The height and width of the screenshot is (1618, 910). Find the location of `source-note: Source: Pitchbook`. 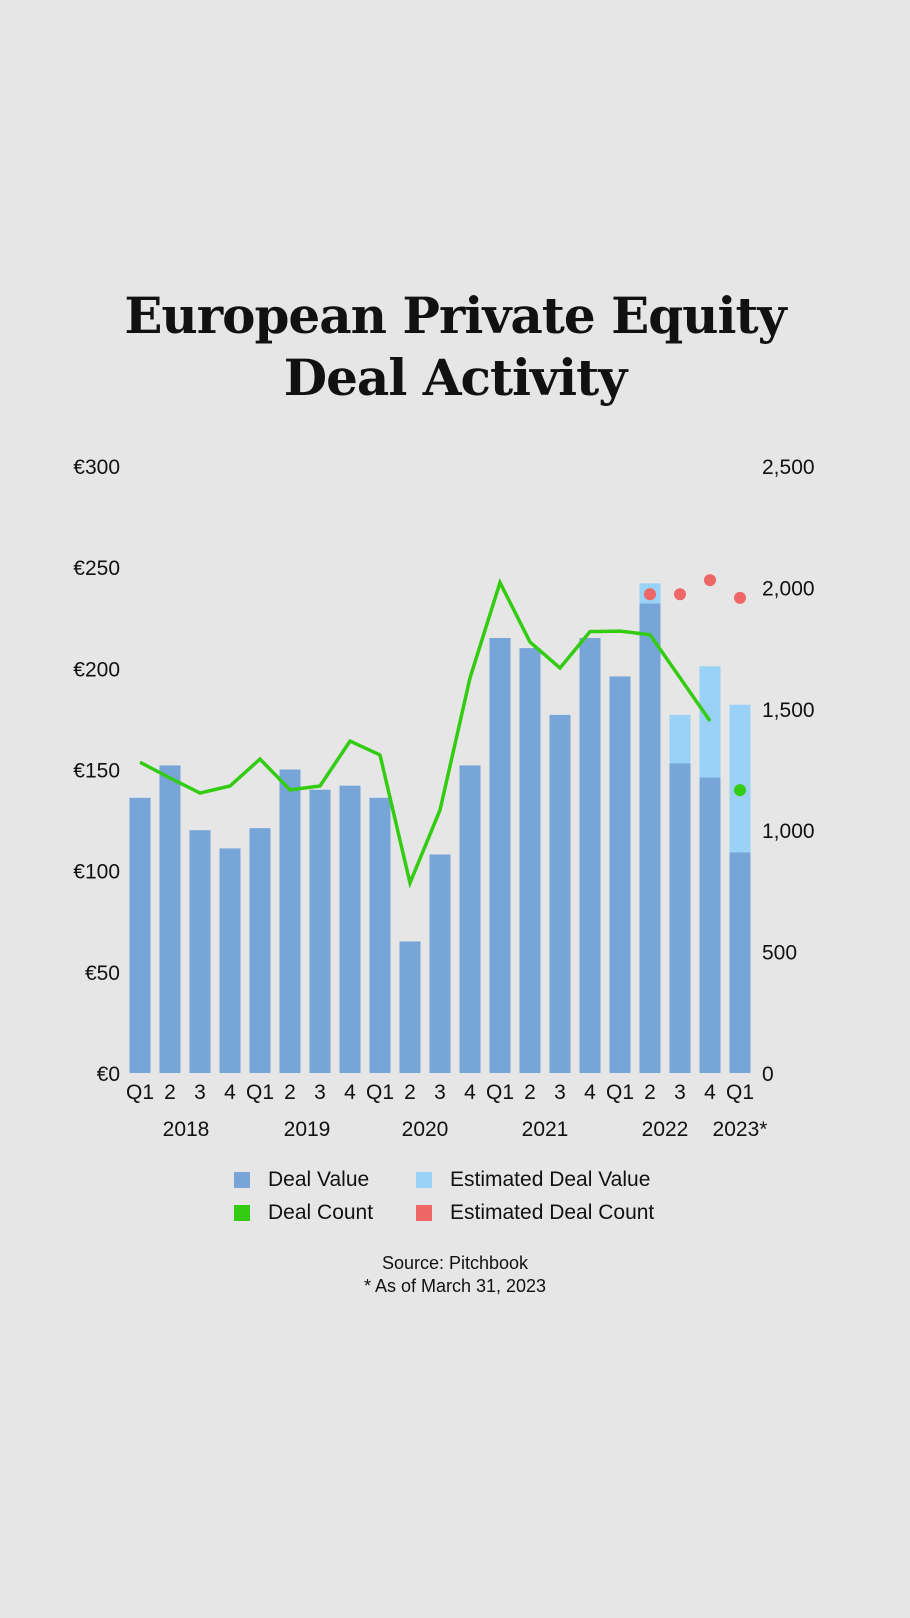

source-note: Source: Pitchbook is located at coordinates (455, 1263).